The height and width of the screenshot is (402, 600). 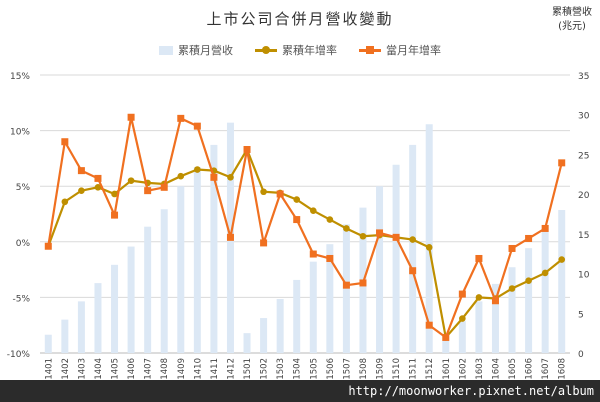 What do you see at coordinates (132, 374) in the screenshot?
I see `x-tick-label: 201406` at bounding box center [132, 374].